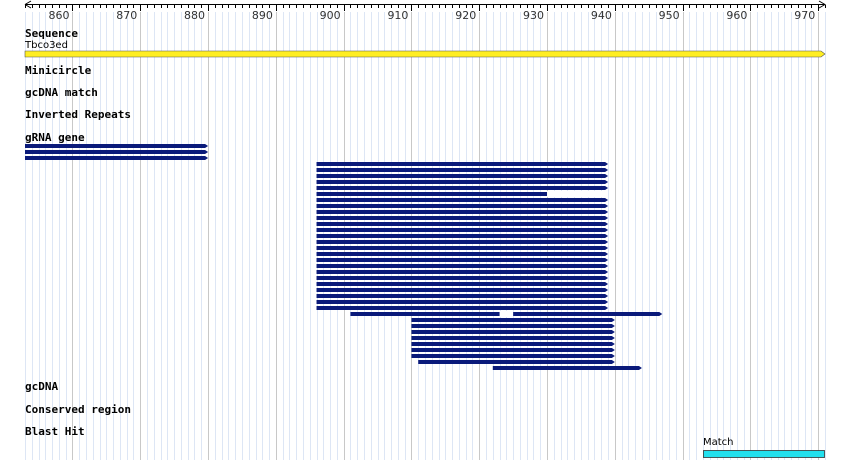  What do you see at coordinates (425, 54) in the screenshot?
I see `sequence-bar` at bounding box center [425, 54].